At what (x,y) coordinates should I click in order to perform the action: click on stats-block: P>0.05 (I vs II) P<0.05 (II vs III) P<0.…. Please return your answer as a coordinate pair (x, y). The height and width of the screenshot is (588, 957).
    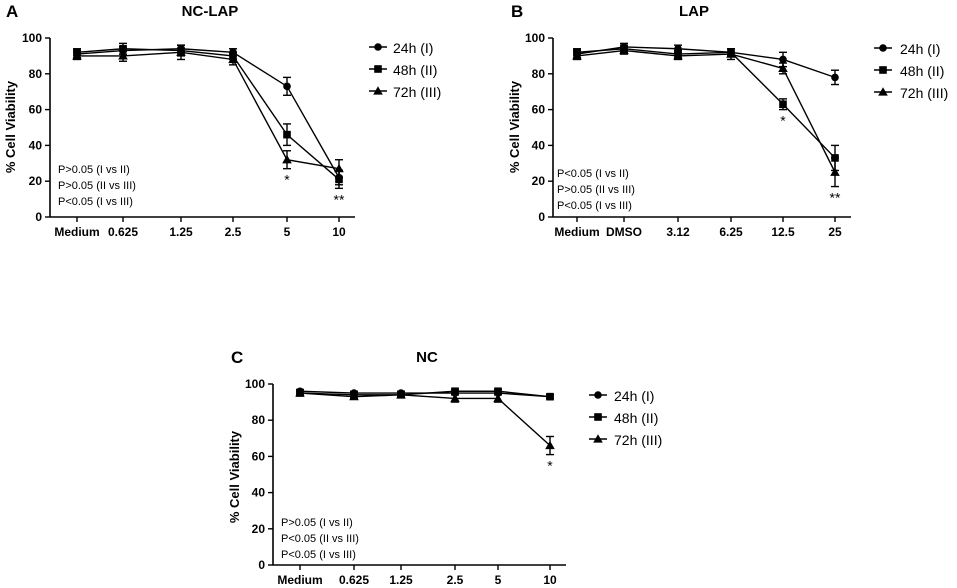
    Looking at the image, I should click on (320, 539).